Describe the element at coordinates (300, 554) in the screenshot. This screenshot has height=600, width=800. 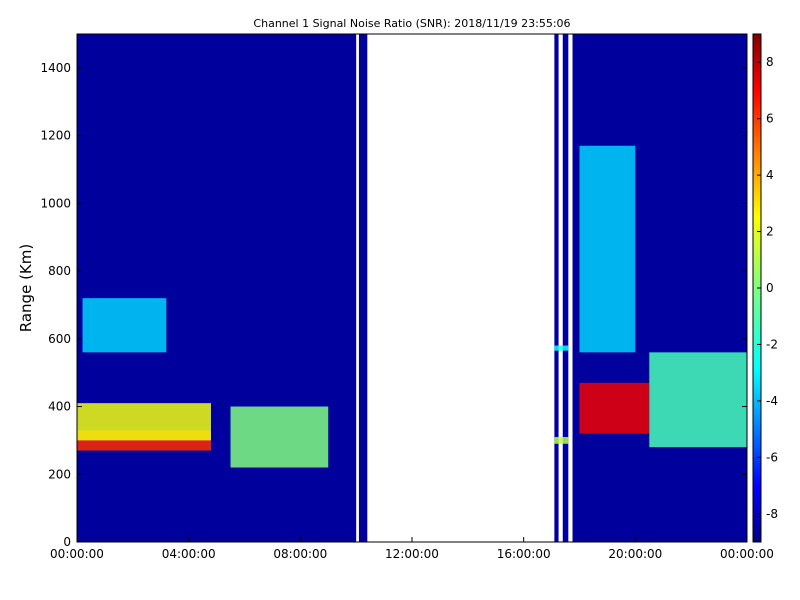
I see `x-tick-label: 08:00:00` at that location.